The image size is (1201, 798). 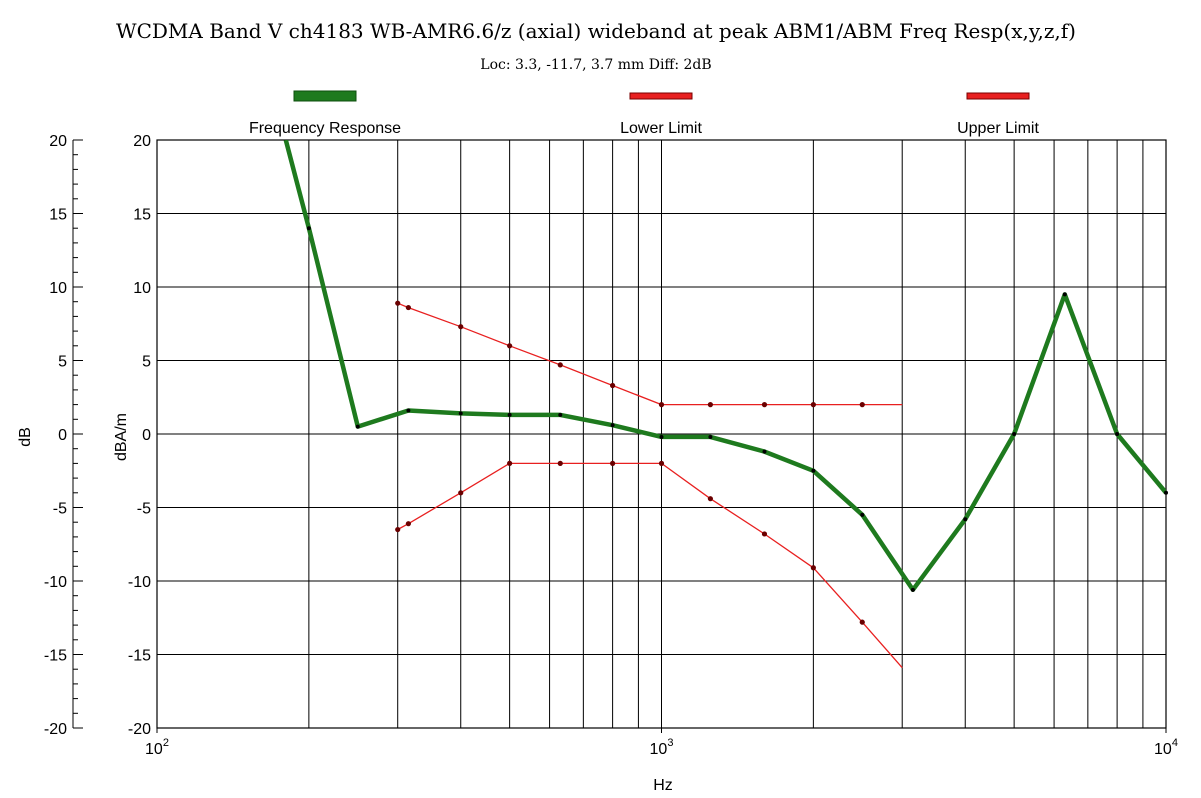 I want to click on y-tick-label-inner: 15, so click(x=142, y=215).